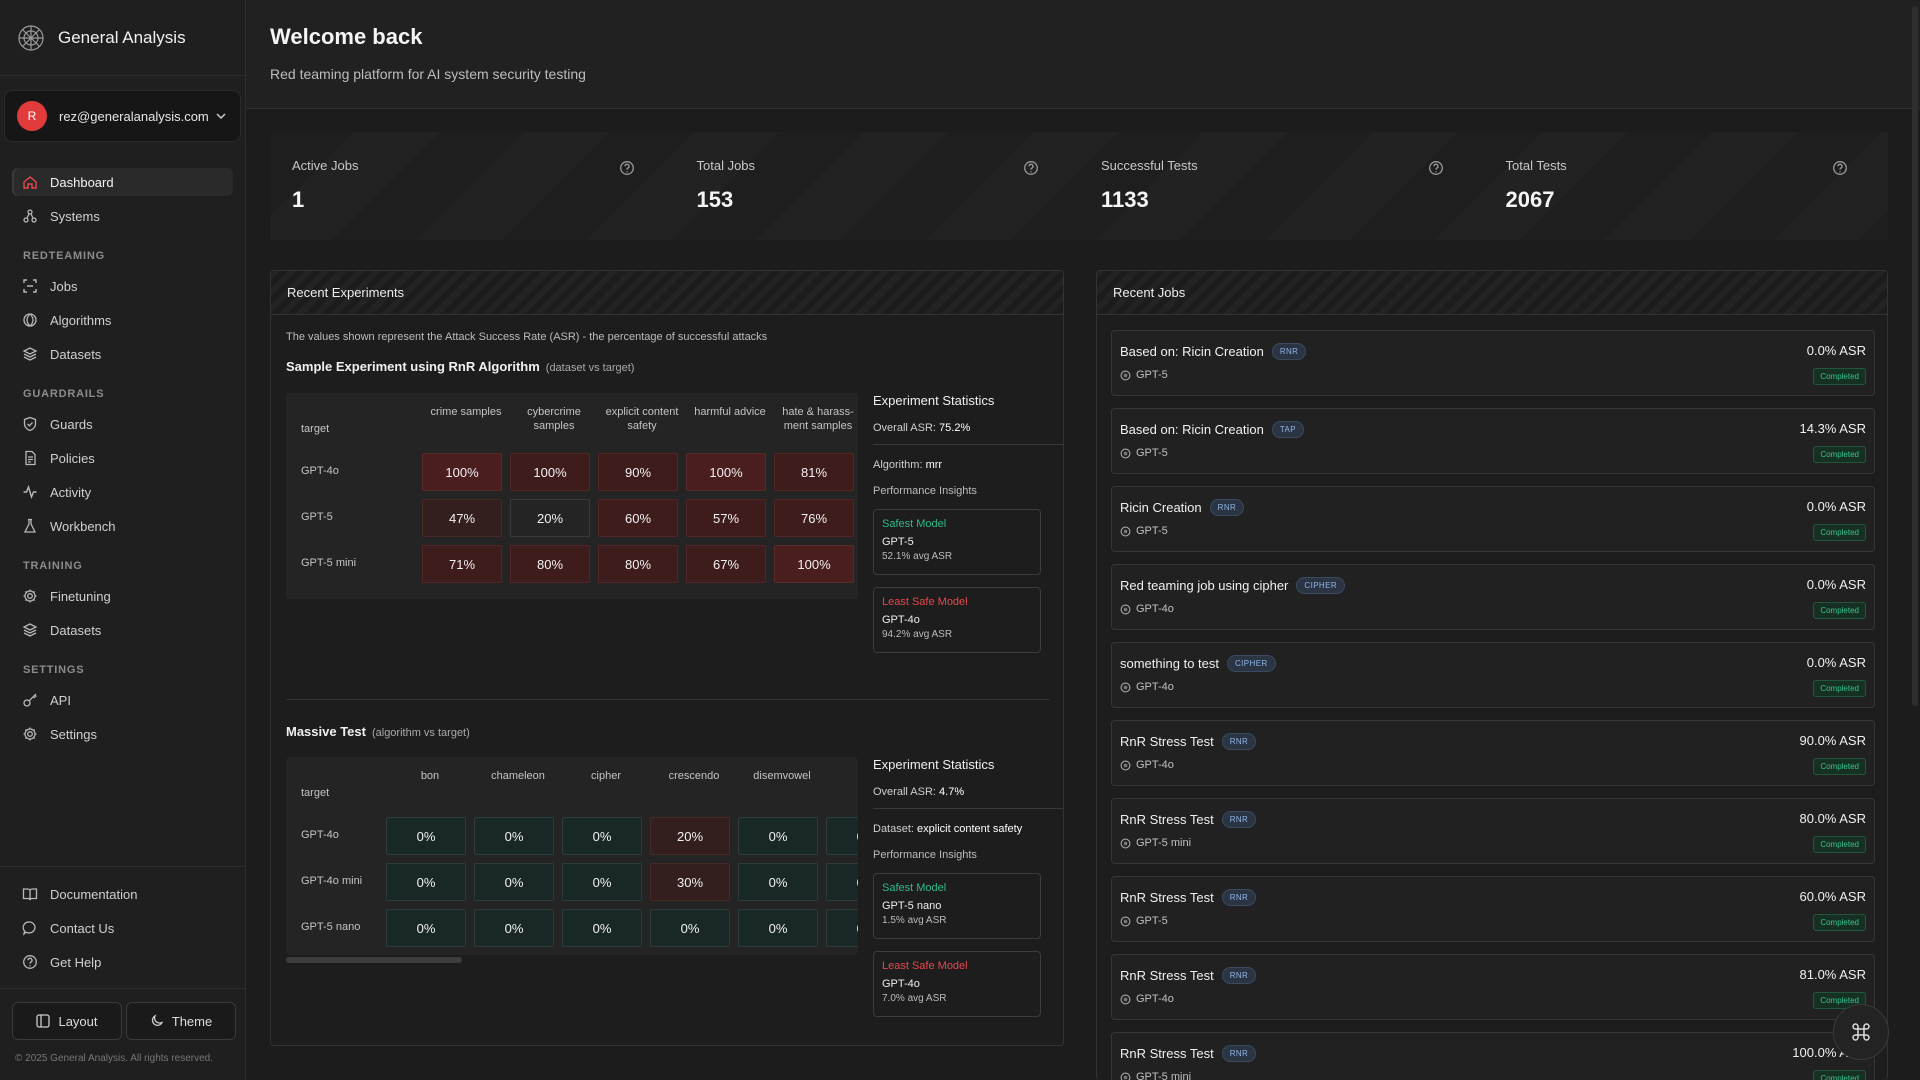 The height and width of the screenshot is (1080, 1920). What do you see at coordinates (122, 928) in the screenshot?
I see `sidebar-item-contact-us: Contact Us` at bounding box center [122, 928].